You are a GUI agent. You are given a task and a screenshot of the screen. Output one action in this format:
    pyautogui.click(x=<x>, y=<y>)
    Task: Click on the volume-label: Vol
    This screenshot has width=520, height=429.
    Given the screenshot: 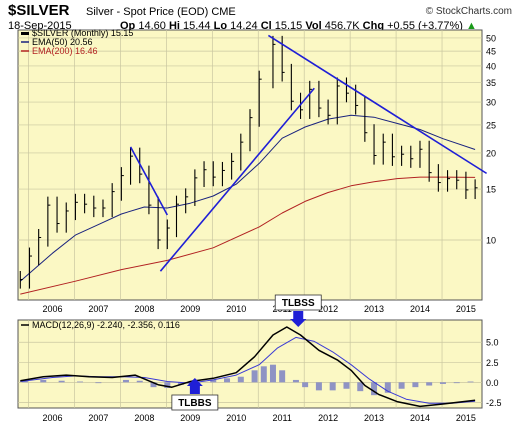 What is the action you would take?
    pyautogui.click(x=313, y=26)
    